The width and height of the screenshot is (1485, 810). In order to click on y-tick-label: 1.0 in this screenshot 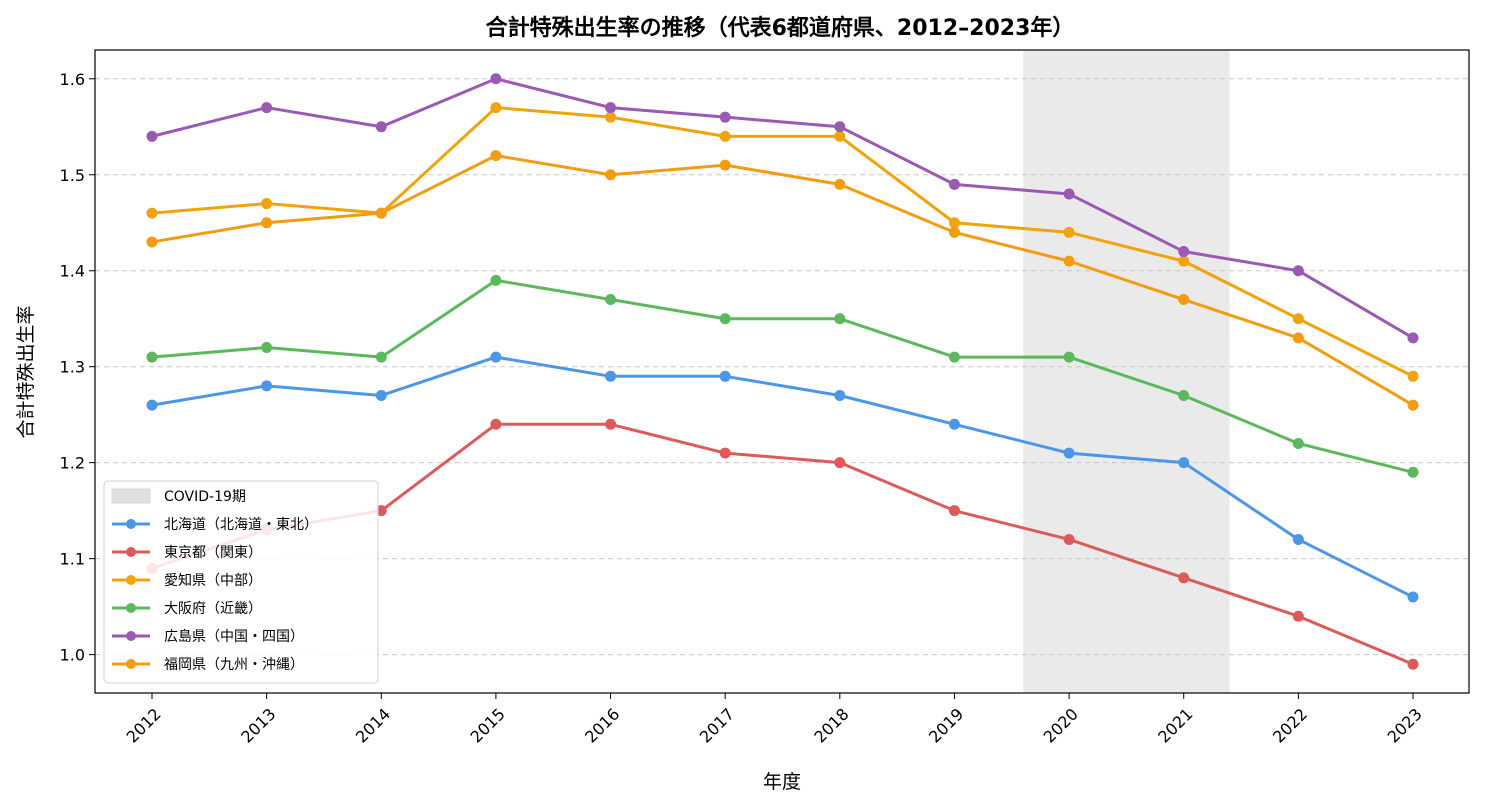, I will do `click(72, 655)`.